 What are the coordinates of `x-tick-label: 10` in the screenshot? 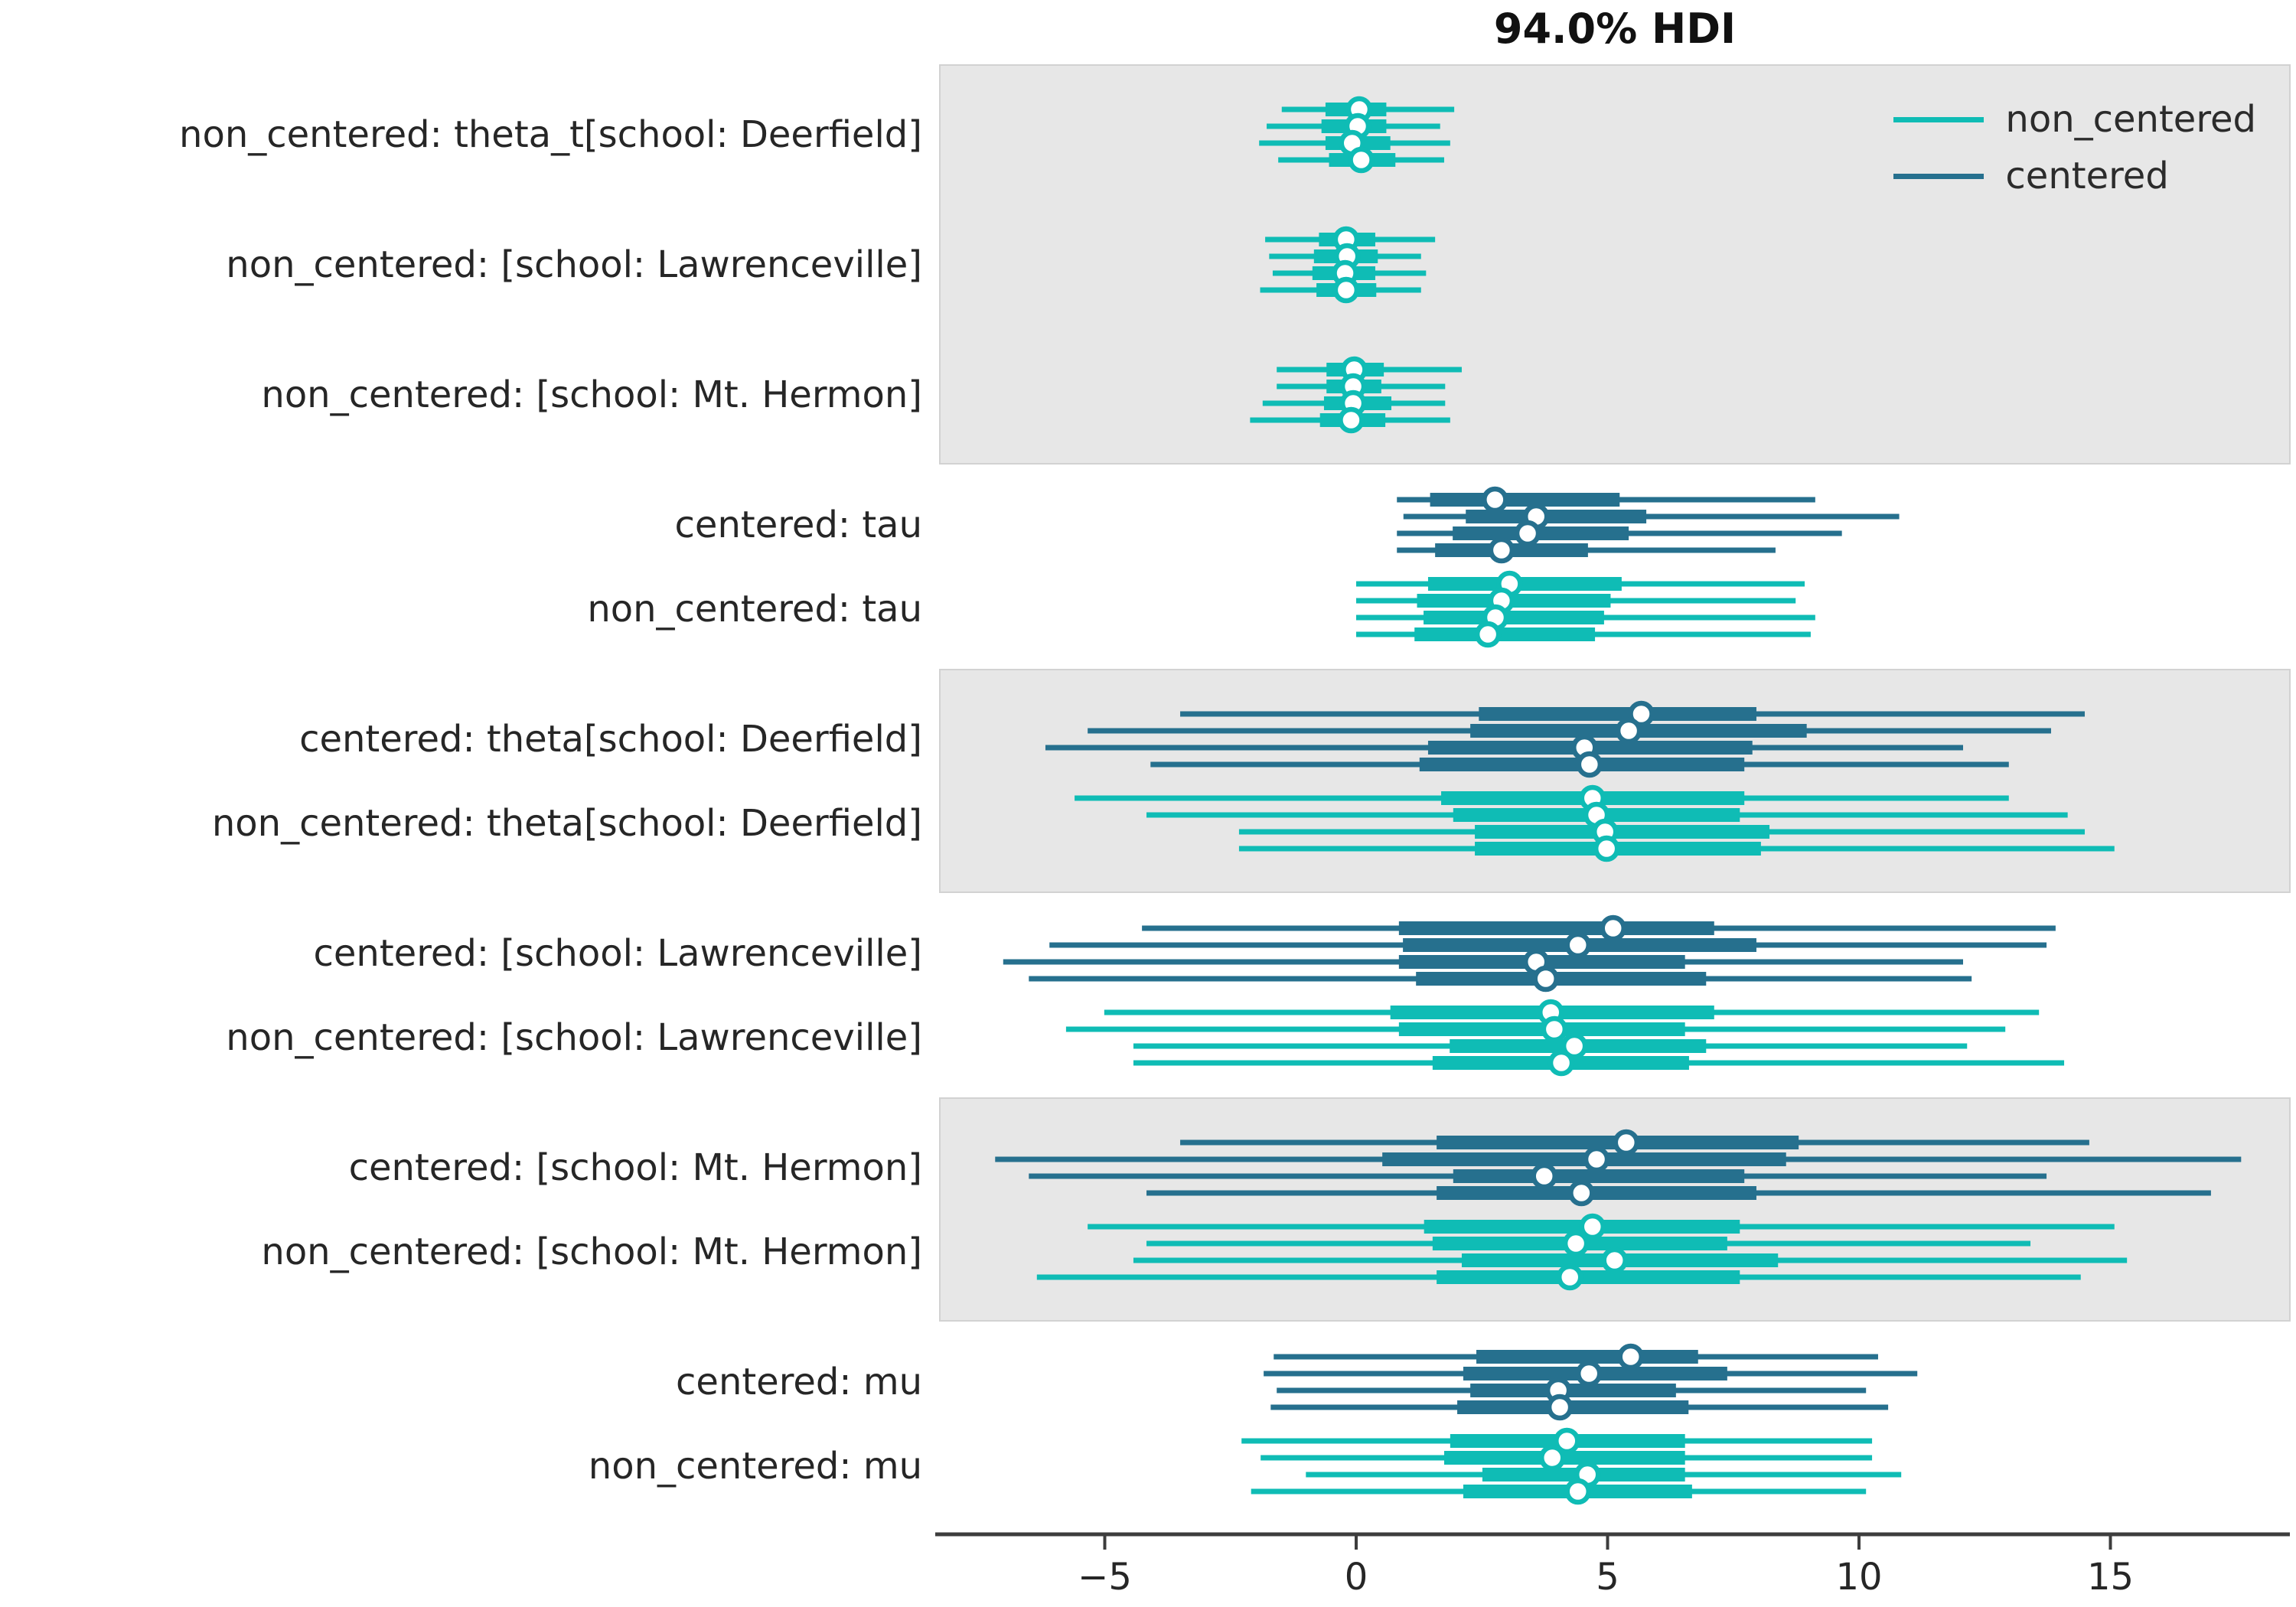 It's located at (1859, 1577).